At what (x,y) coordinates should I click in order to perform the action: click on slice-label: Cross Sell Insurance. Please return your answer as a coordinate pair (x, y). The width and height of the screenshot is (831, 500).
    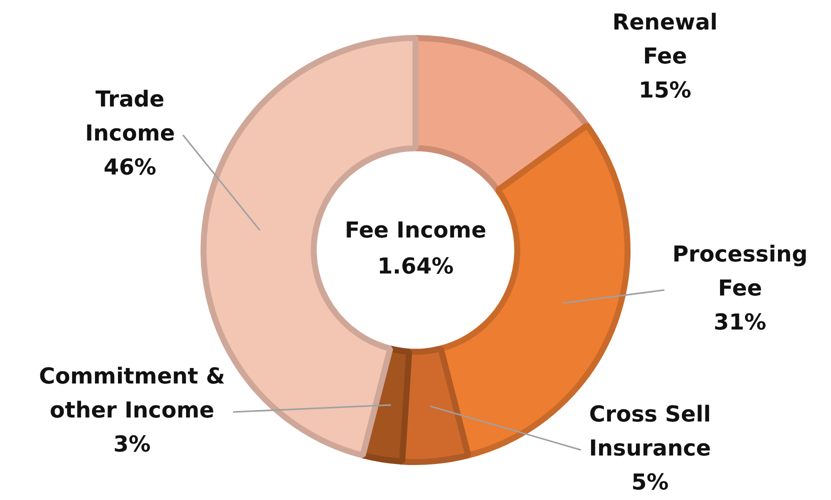
    Looking at the image, I should click on (650, 432).